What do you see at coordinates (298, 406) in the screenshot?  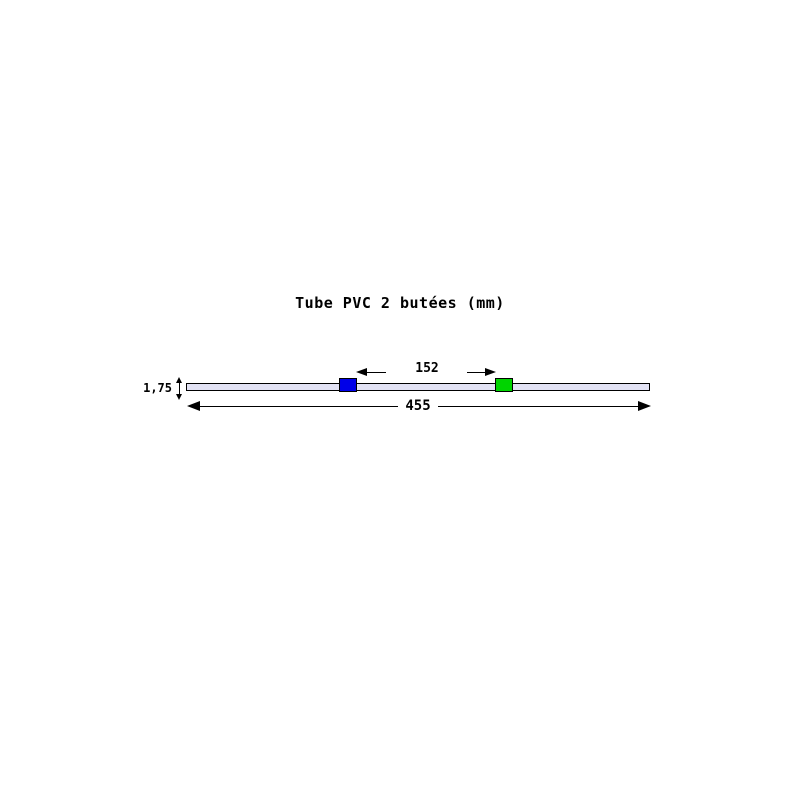 I see `length-arrow-left-shaft` at bounding box center [298, 406].